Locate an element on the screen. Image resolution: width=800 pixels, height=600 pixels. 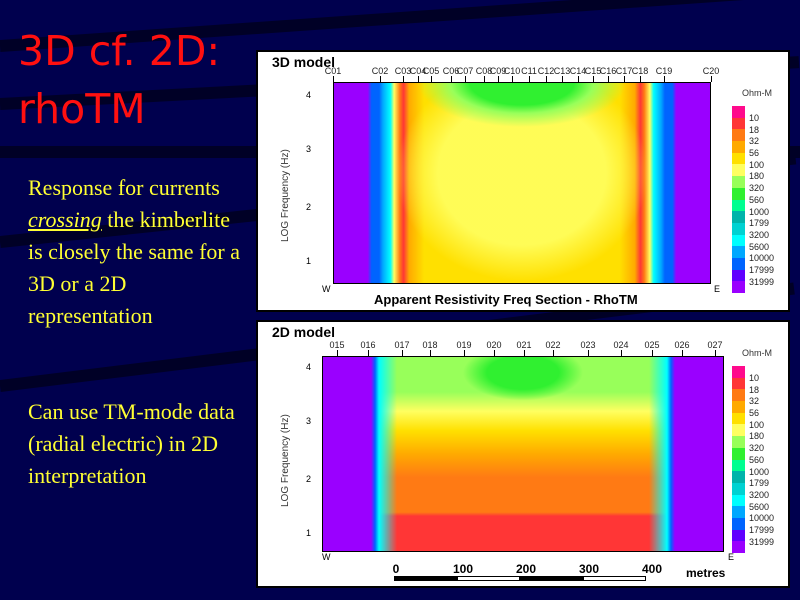
station-label: C02 is located at coordinates (380, 71).